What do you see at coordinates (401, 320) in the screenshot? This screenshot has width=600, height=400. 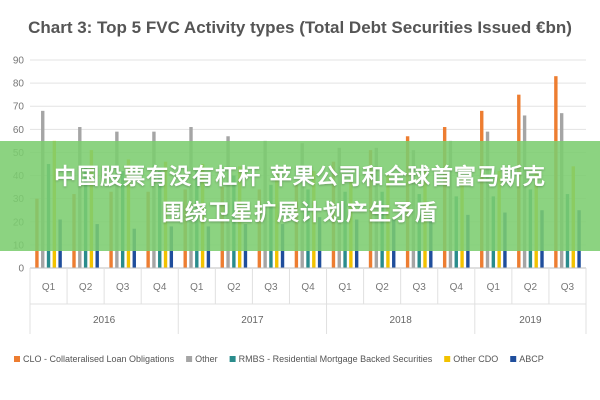 I see `year-label: 2018` at bounding box center [401, 320].